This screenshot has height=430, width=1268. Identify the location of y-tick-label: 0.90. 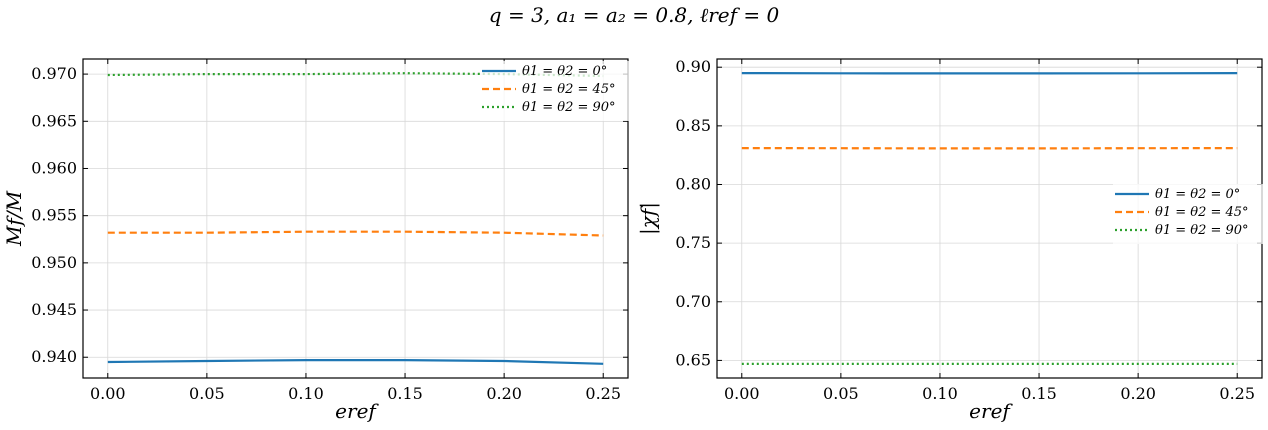
(693, 66).